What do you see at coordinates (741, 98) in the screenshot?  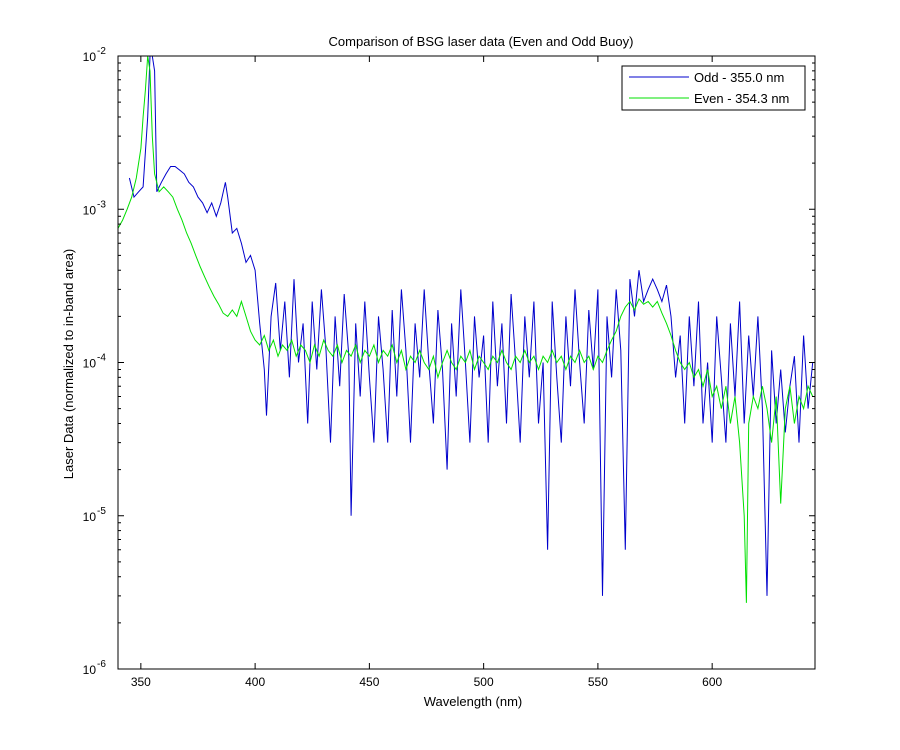 I see `legend-label-even: Even - 354.3 nm` at bounding box center [741, 98].